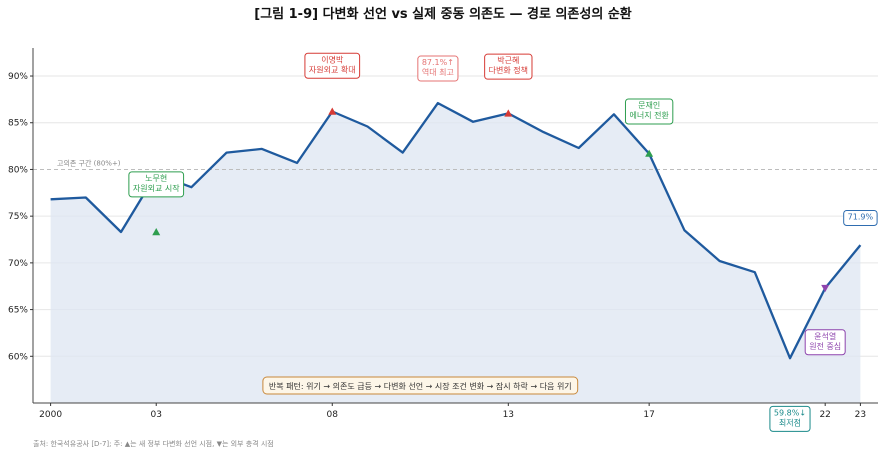 The width and height of the screenshot is (886, 455). What do you see at coordinates (18, 264) in the screenshot?
I see `y-tick-label: 70%` at bounding box center [18, 264].